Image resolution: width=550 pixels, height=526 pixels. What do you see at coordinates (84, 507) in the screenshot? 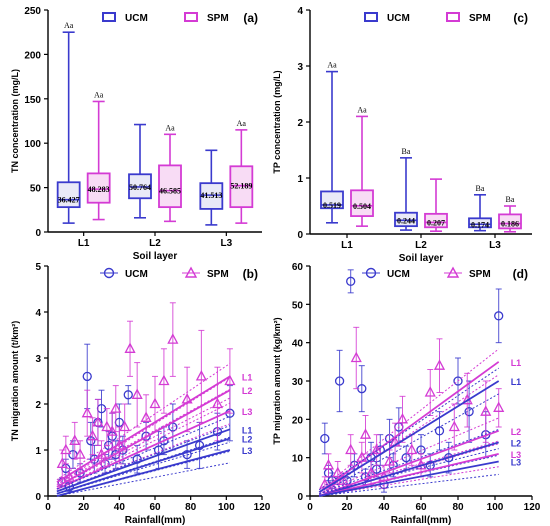
I see `x-tick-label: 20` at bounding box center [84, 507].